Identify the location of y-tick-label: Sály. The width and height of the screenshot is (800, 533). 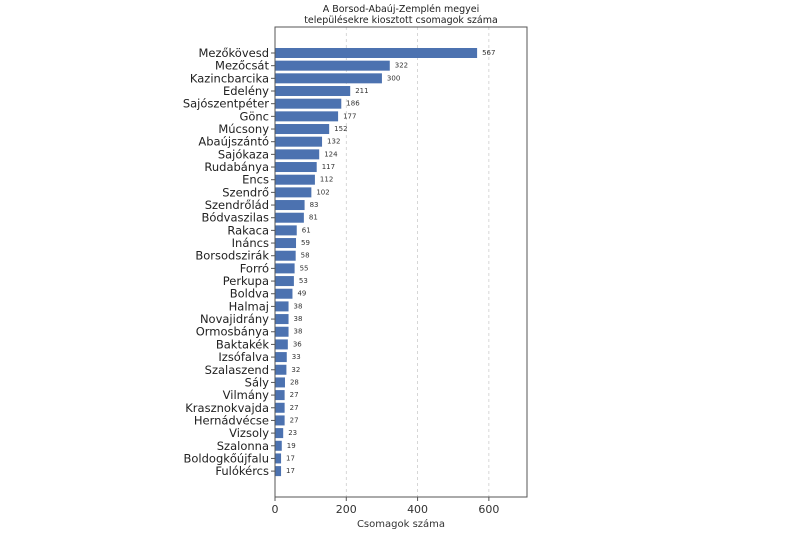
(257, 382).